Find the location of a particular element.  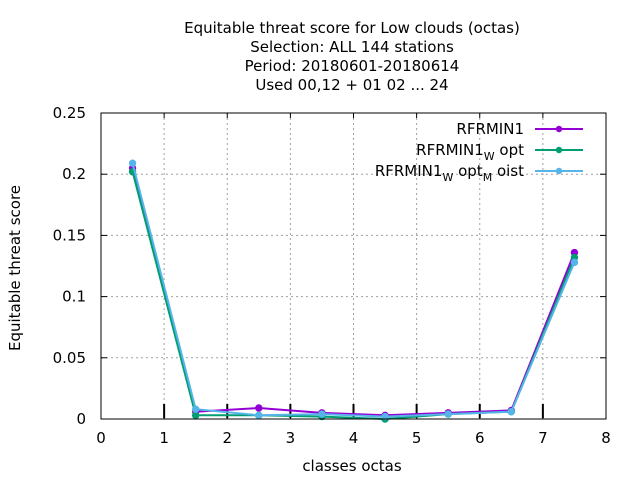

legend-label: RFRMIN1 is located at coordinates (490, 129).